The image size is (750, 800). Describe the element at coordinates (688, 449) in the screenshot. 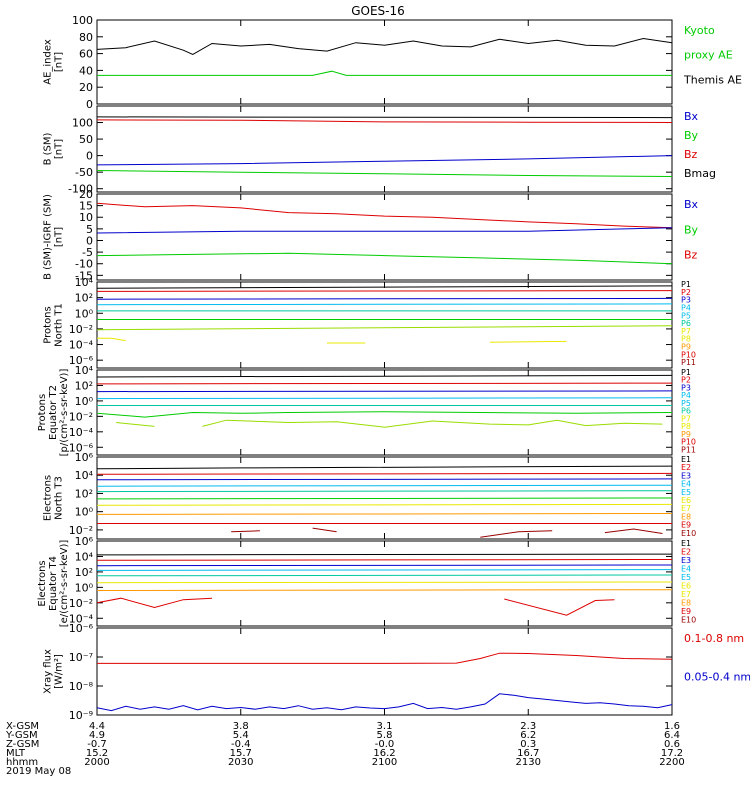

I see `legend-label: P11` at that location.